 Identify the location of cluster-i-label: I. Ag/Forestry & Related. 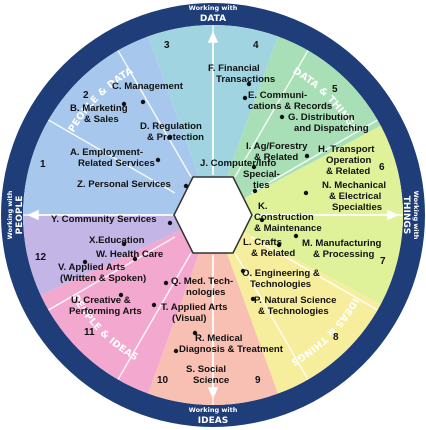
(277, 152).